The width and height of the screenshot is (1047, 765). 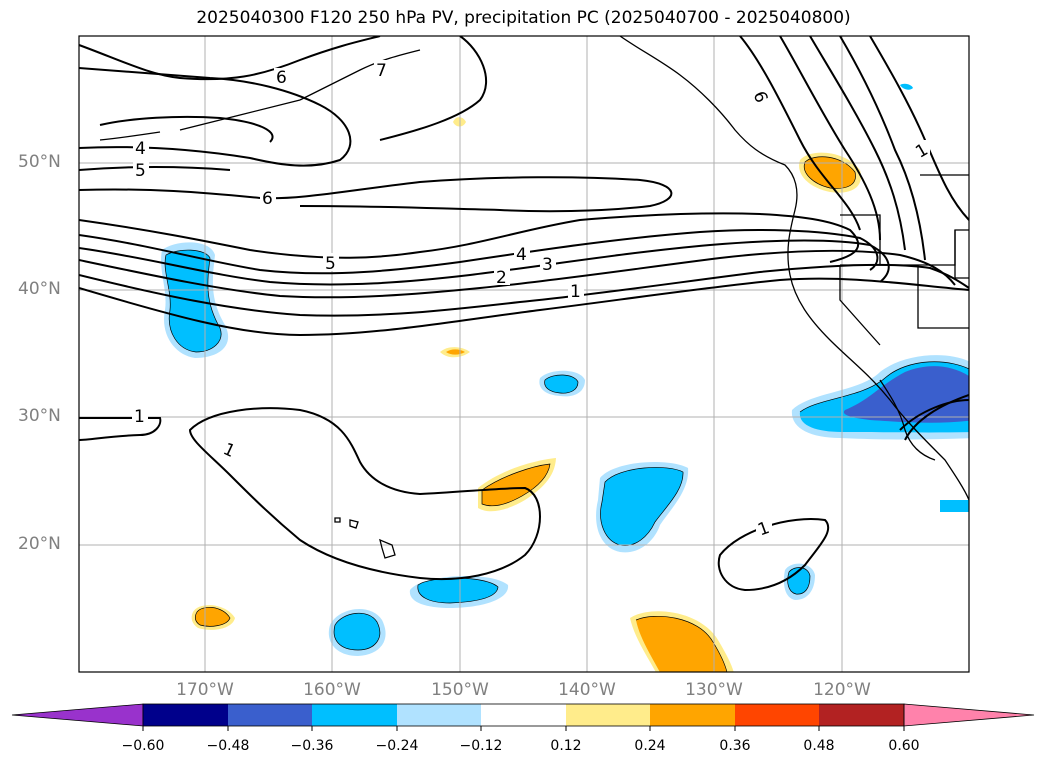 What do you see at coordinates (460, 690) in the screenshot?
I see `lon-label: 150°W` at bounding box center [460, 690].